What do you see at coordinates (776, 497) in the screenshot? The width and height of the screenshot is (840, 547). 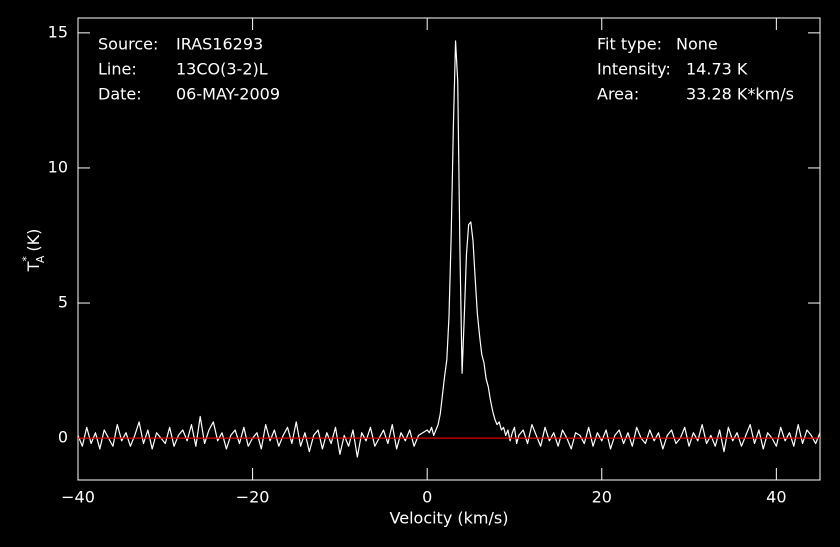 I see `x-tick-label: 40` at bounding box center [776, 497].